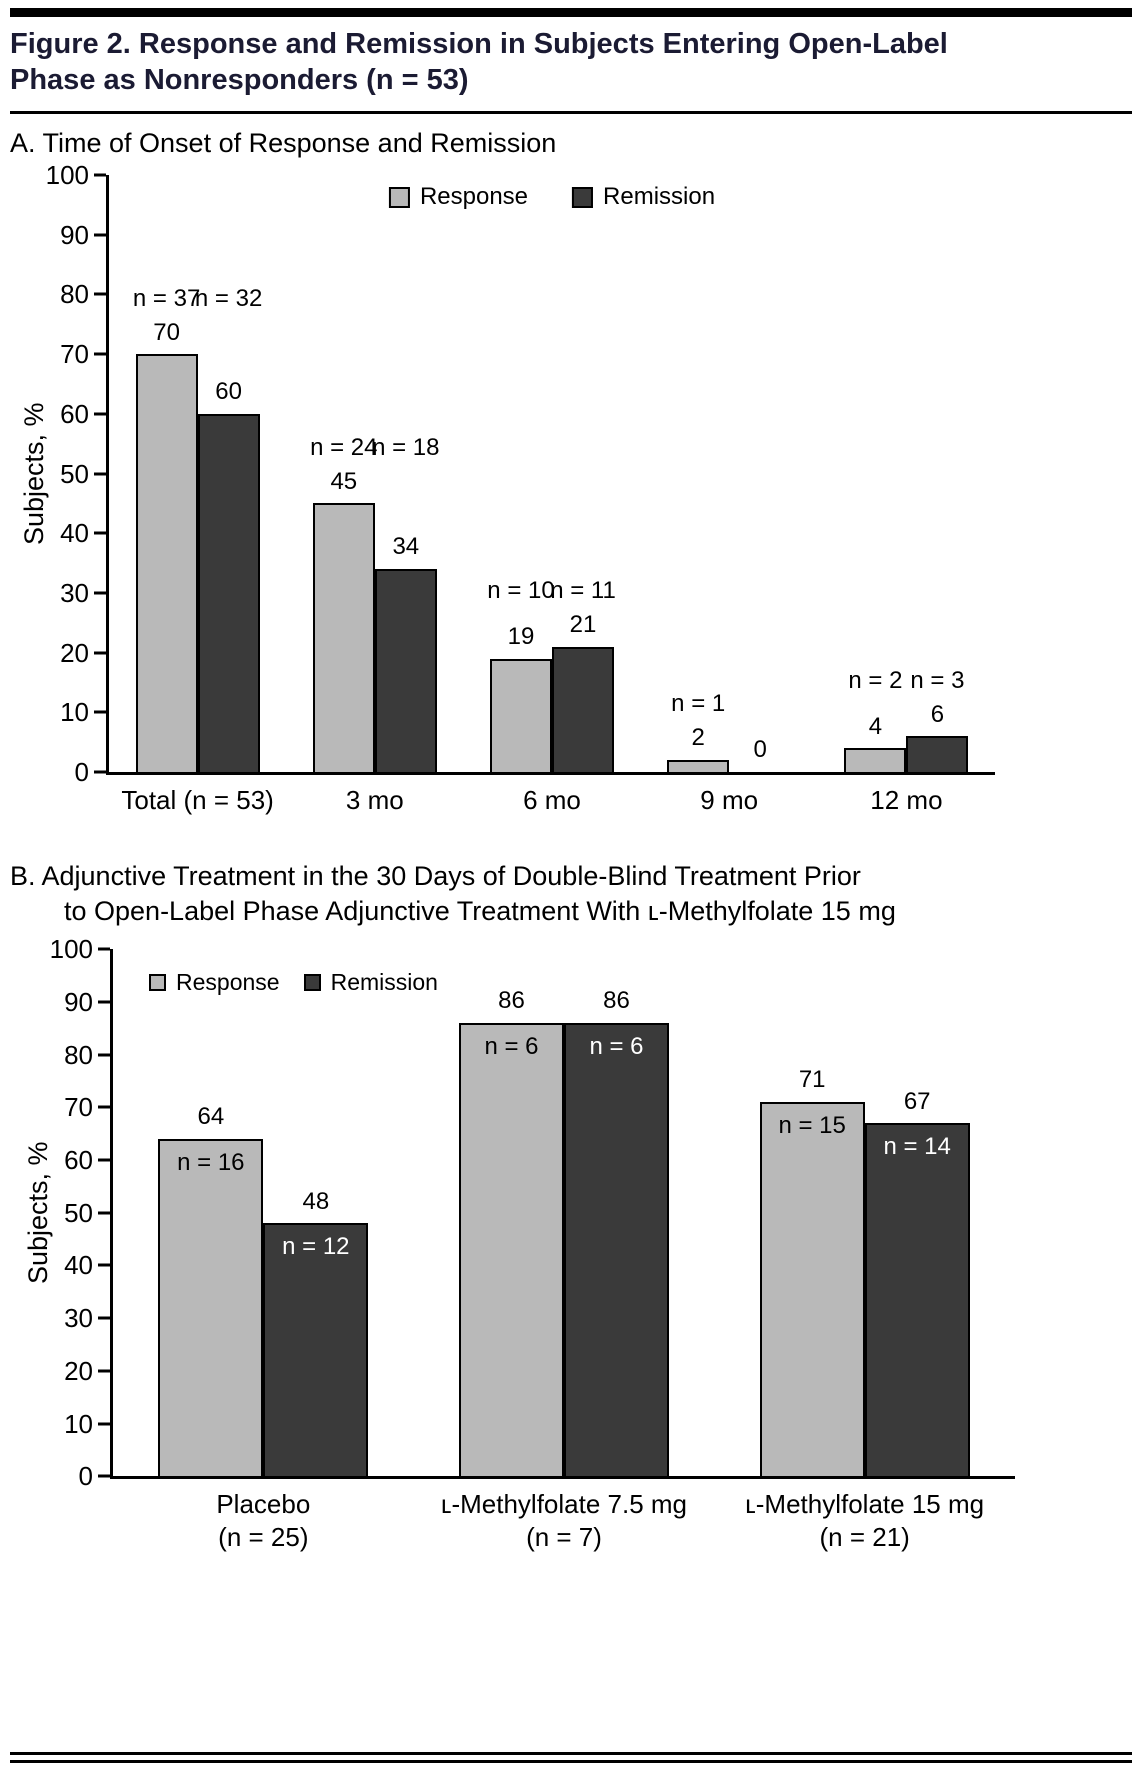  I want to click on bottom-double-rule, so click(571, 1757).